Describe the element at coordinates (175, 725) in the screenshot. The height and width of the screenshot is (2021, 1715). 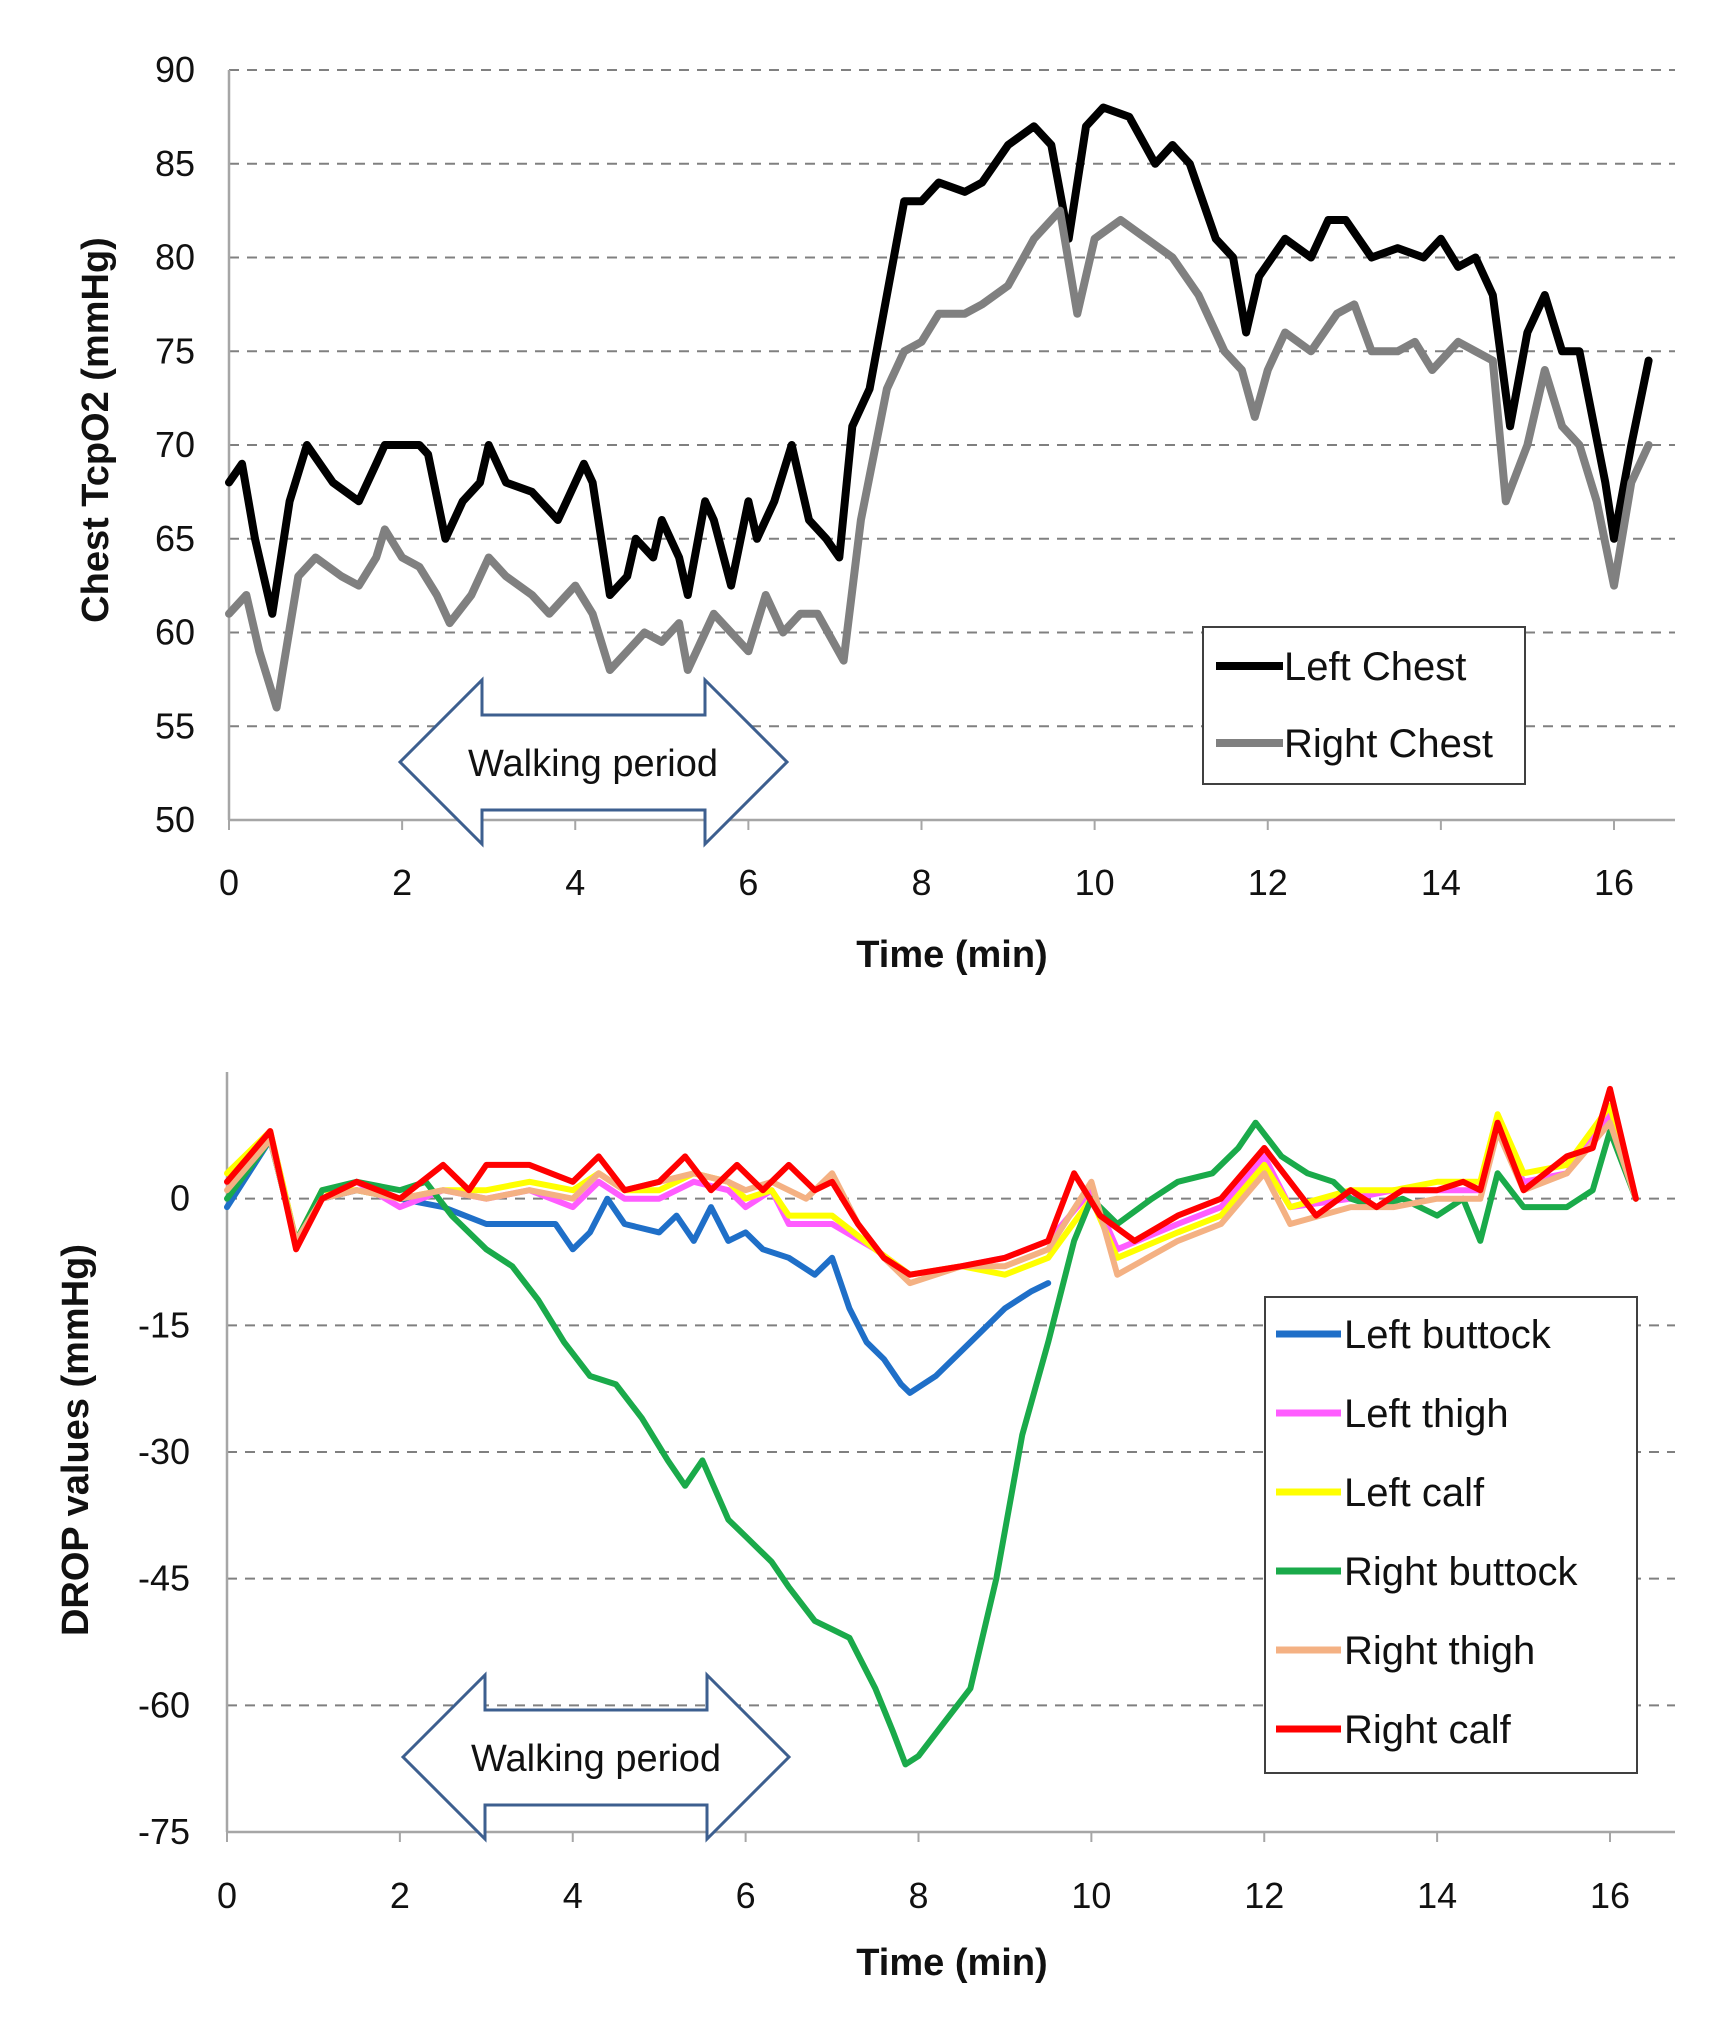
I see `top-y-tick-label: 55` at that location.